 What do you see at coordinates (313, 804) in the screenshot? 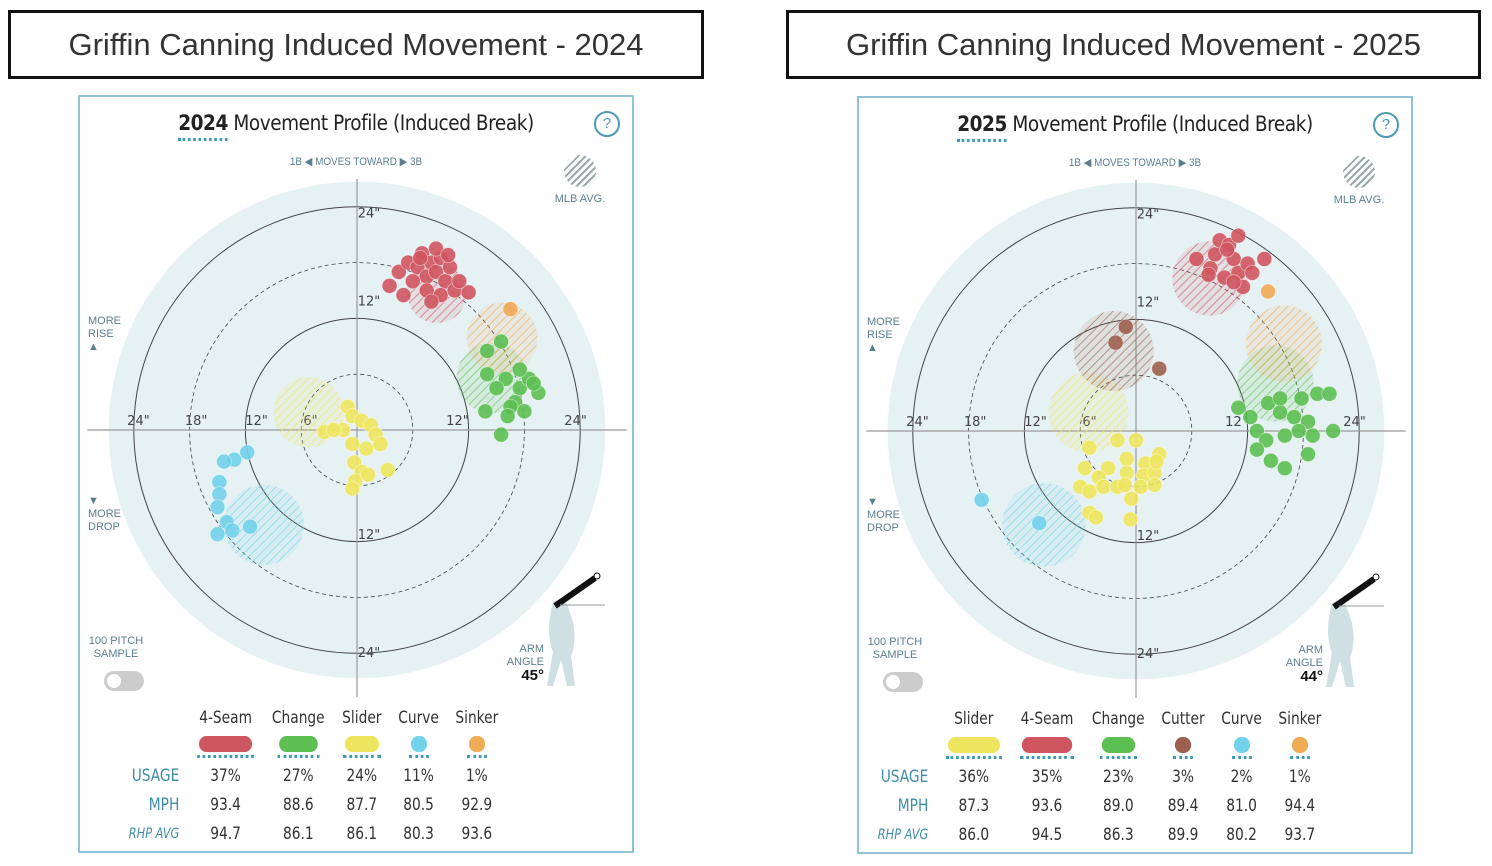
I see `mph-row: MPH 93.4 88.6 87.7 80.5 92.9` at bounding box center [313, 804].